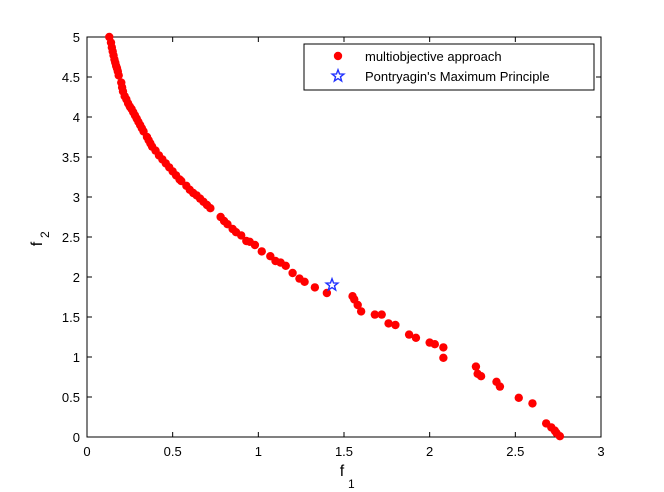  Describe the element at coordinates (433, 56) in the screenshot. I see `legend-label: multiobjective approach` at that location.